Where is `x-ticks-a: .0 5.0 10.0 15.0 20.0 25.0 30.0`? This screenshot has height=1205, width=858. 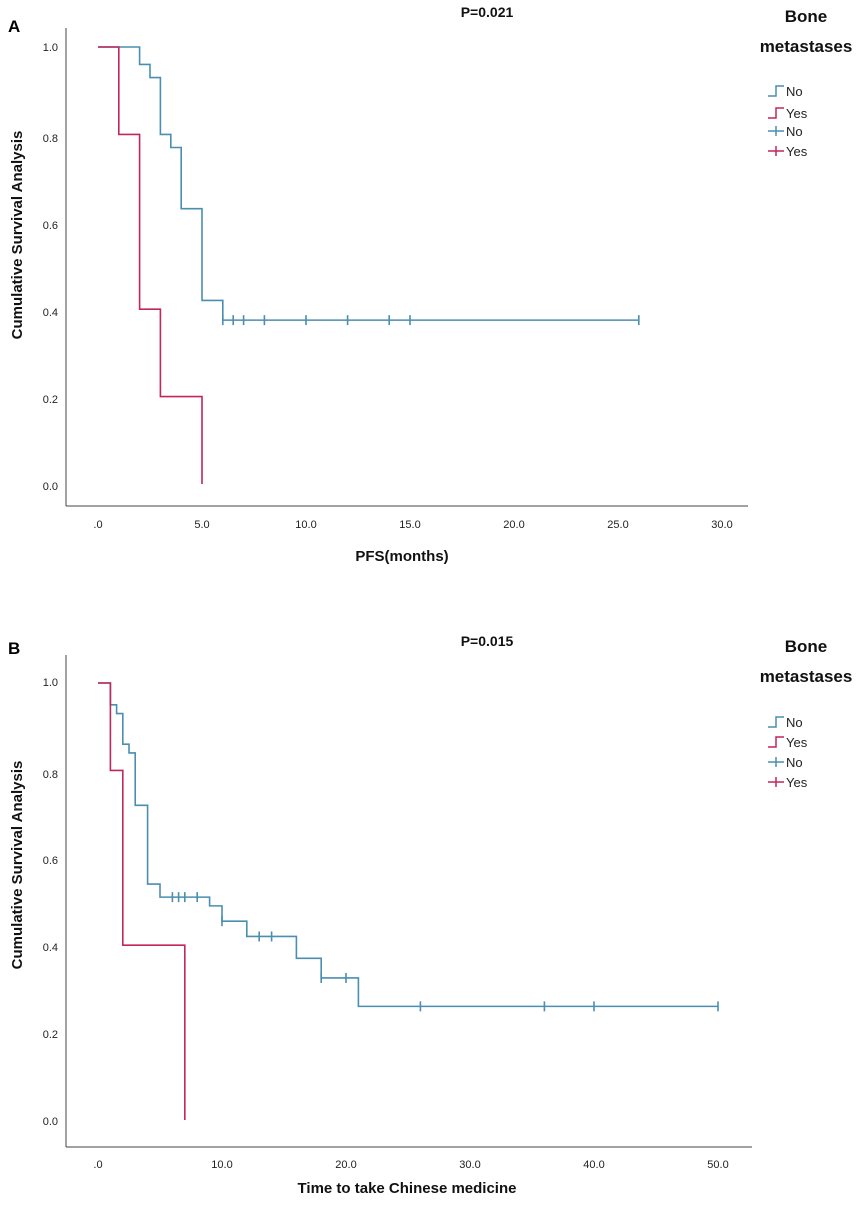 x-ticks-a: .0 5.0 10.0 15.0 20.0 25.0 30.0 is located at coordinates (412, 525).